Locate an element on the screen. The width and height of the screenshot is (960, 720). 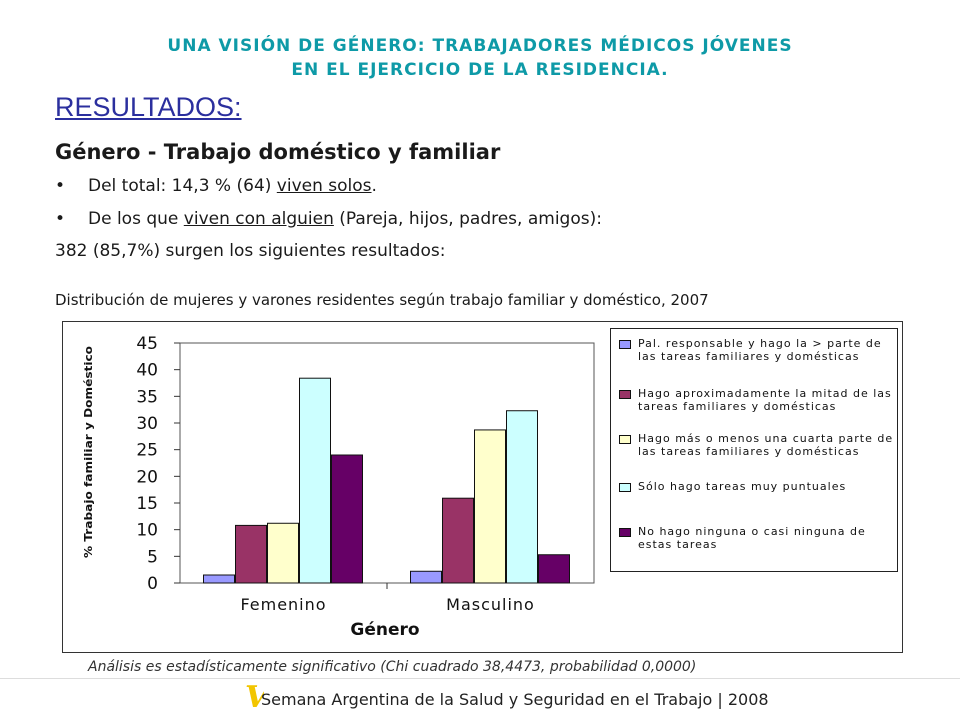
footer-logo-letter: V is located at coordinates (254, 697).